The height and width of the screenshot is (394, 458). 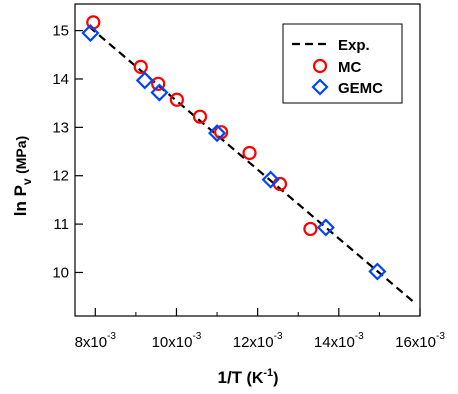 What do you see at coordinates (177, 341) in the screenshot?
I see `x-tick-label: 10x10⁻³` at bounding box center [177, 341].